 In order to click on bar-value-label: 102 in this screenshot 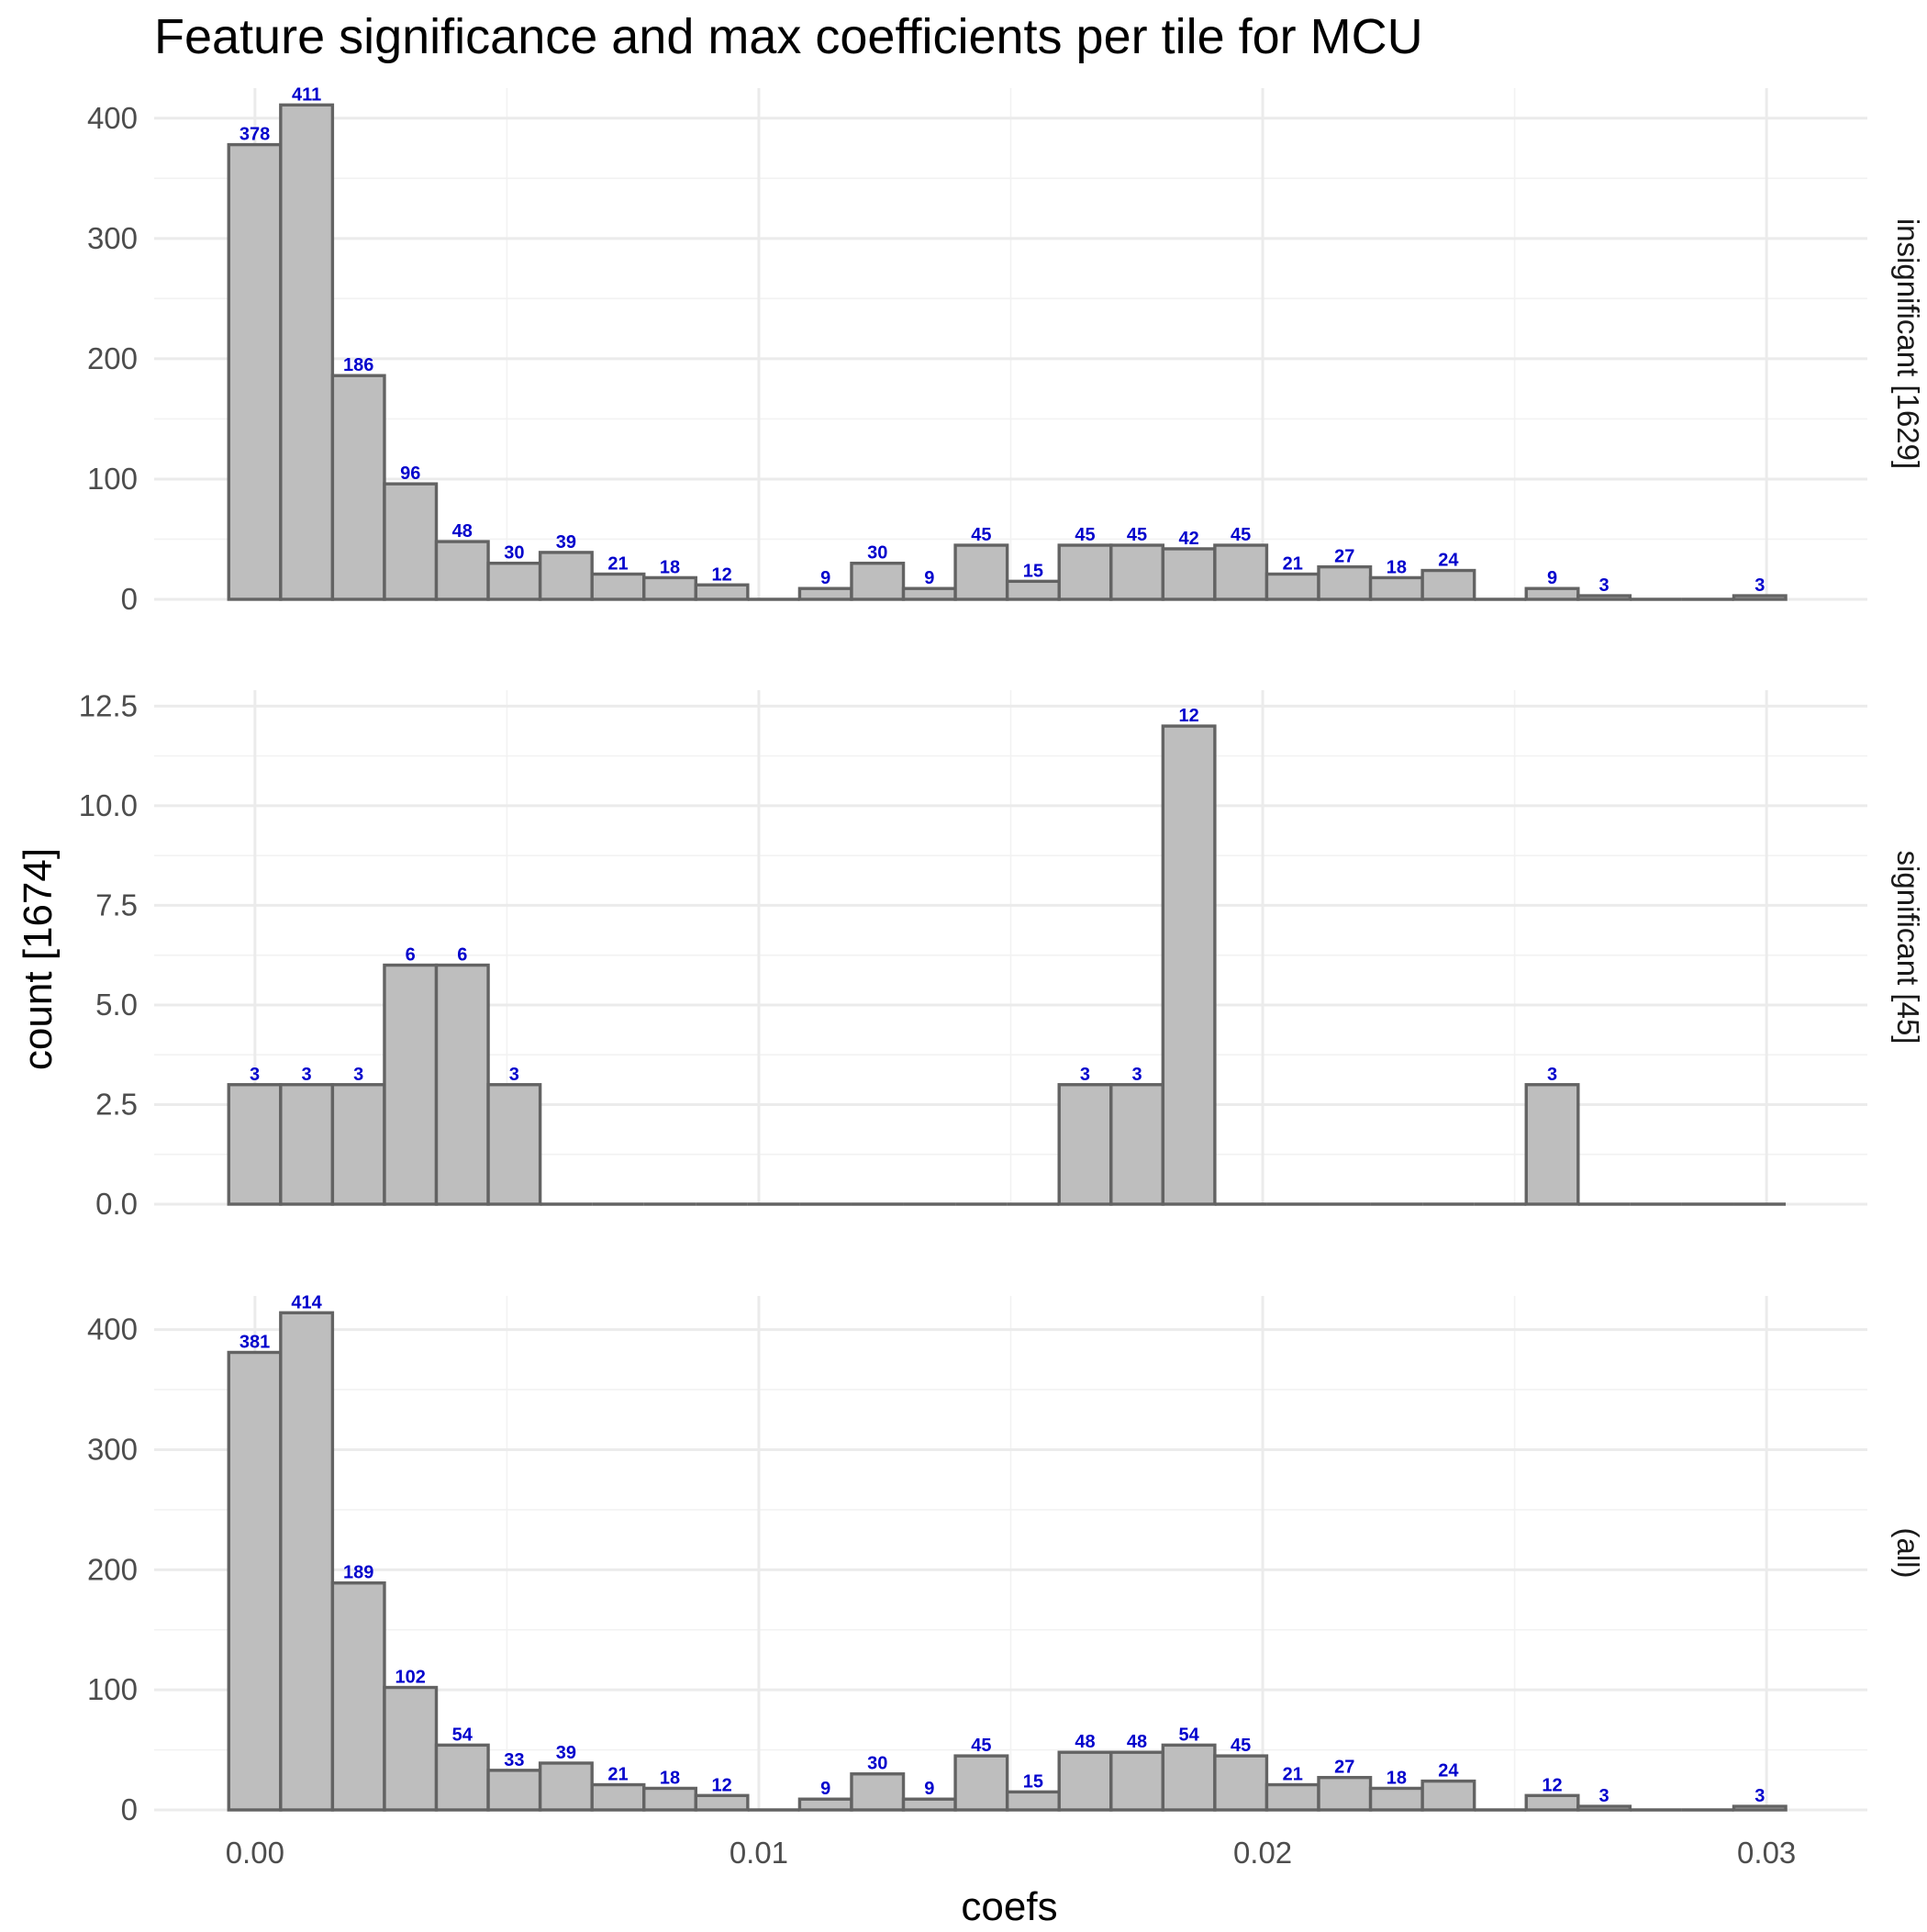, I will do `click(410, 1678)`.